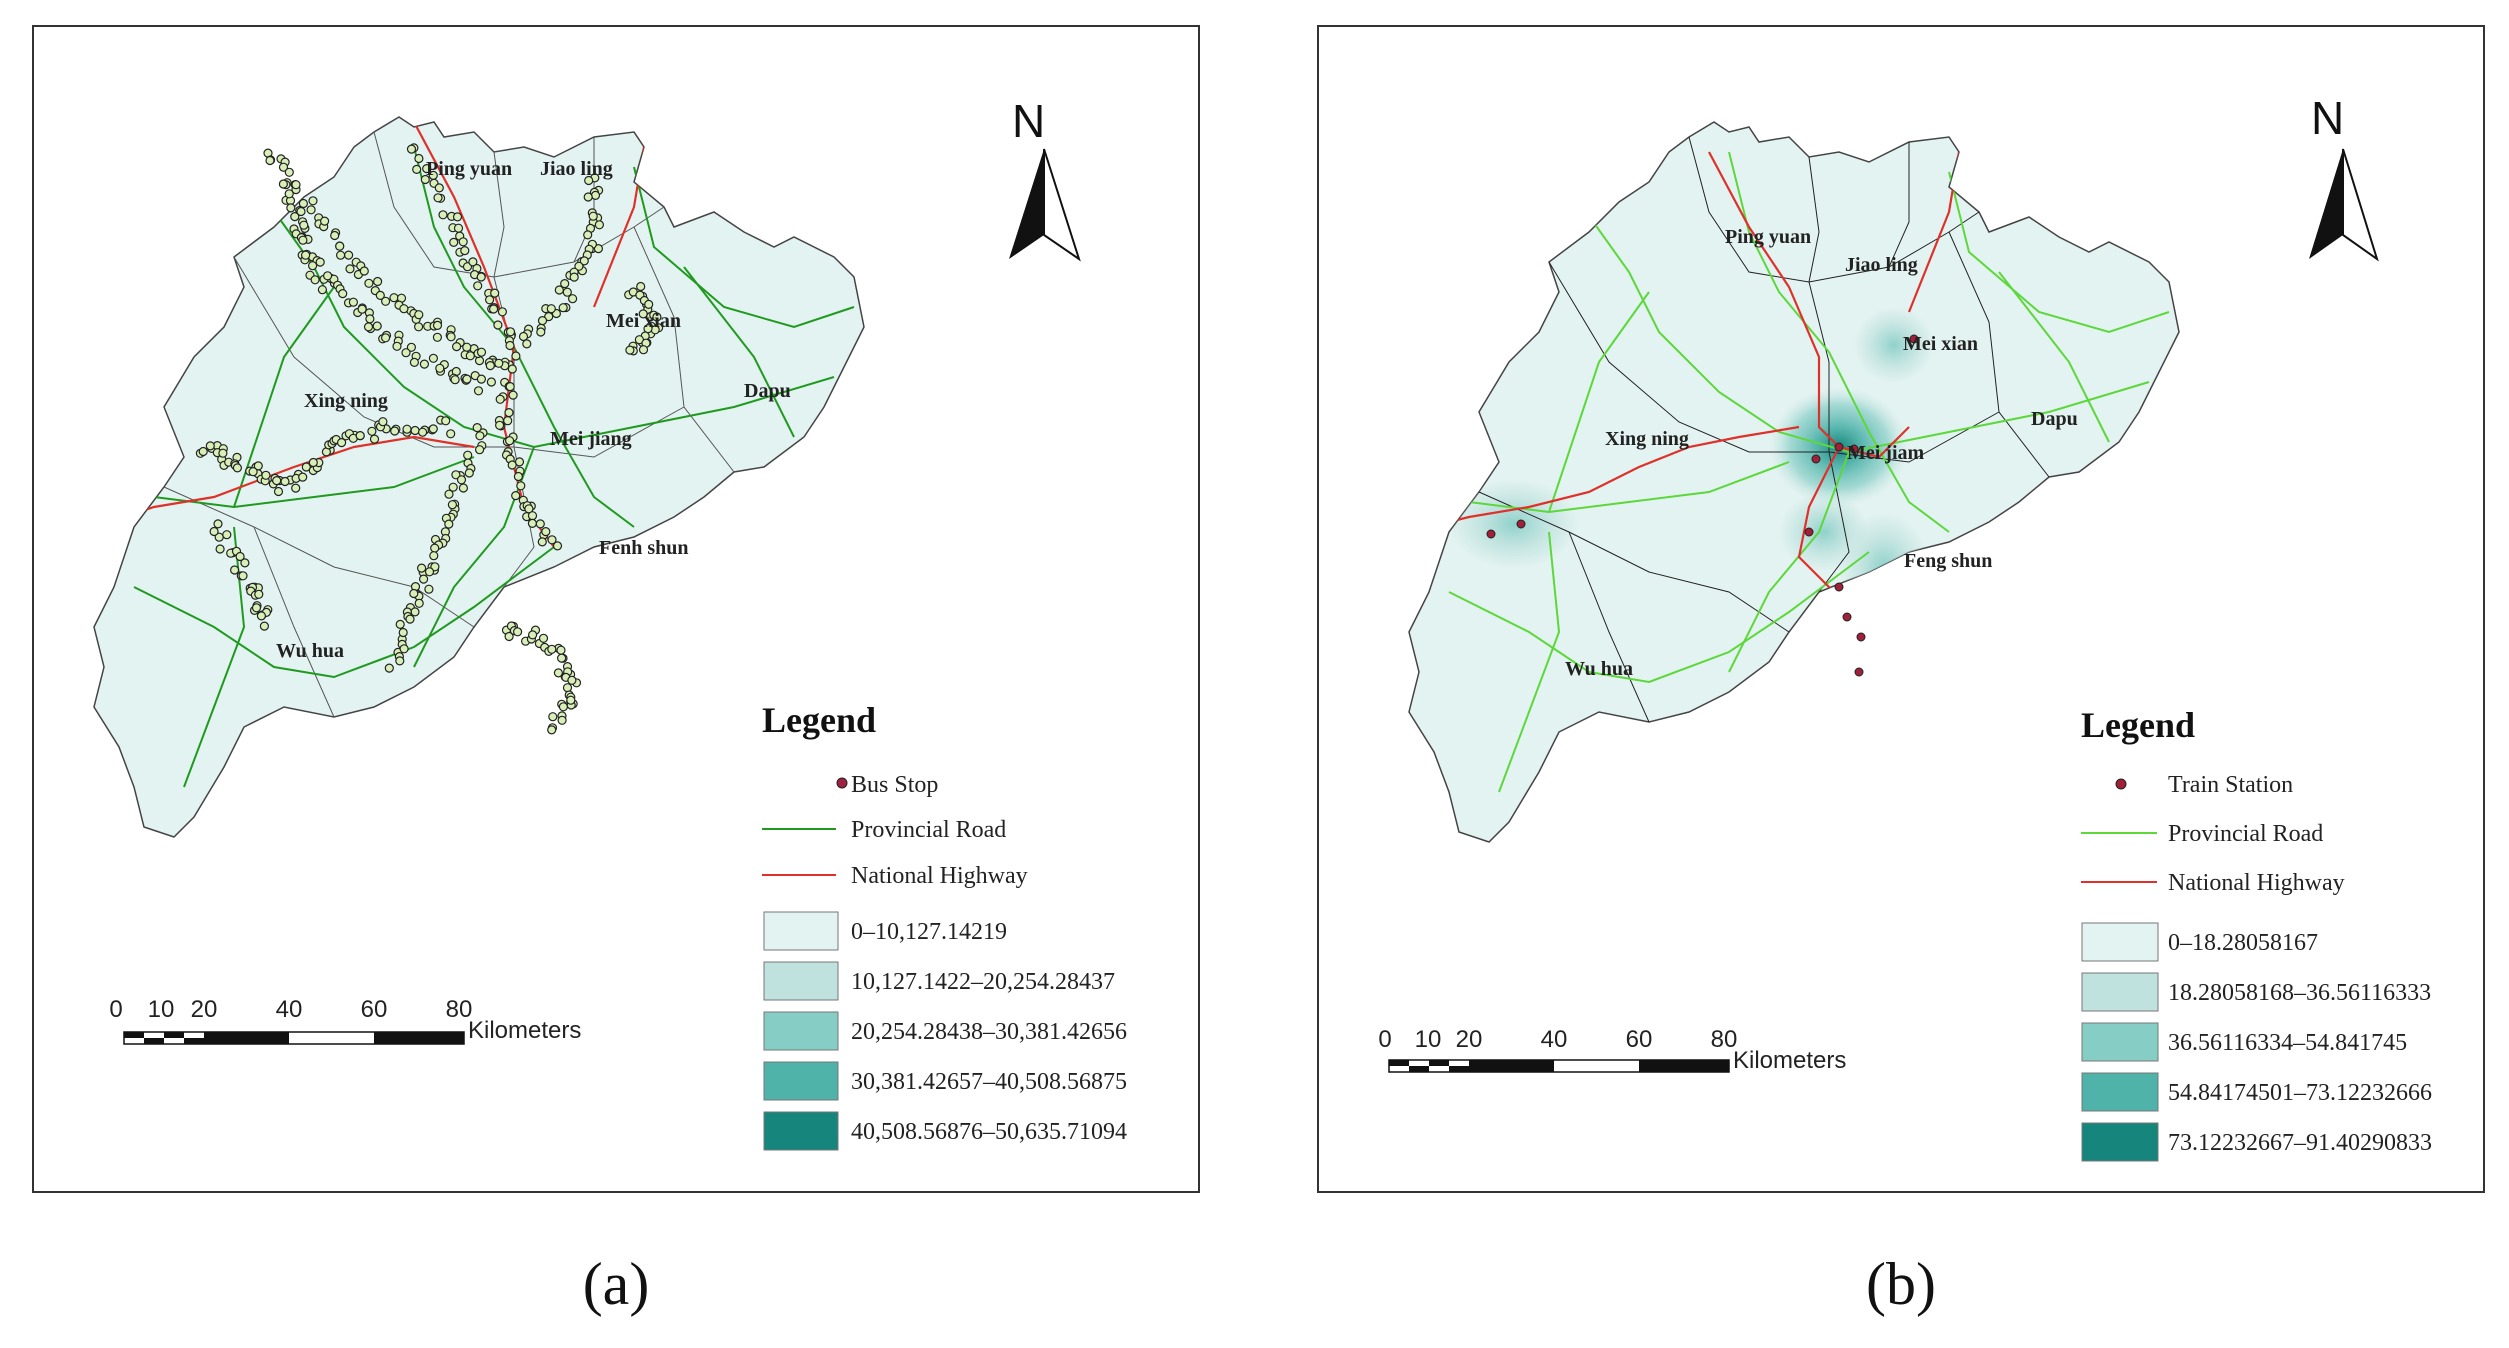 Image resolution: width=2509 pixels, height=1348 pixels. I want to click on class-label: 30,381.42657–40,508.56875, so click(989, 1082).